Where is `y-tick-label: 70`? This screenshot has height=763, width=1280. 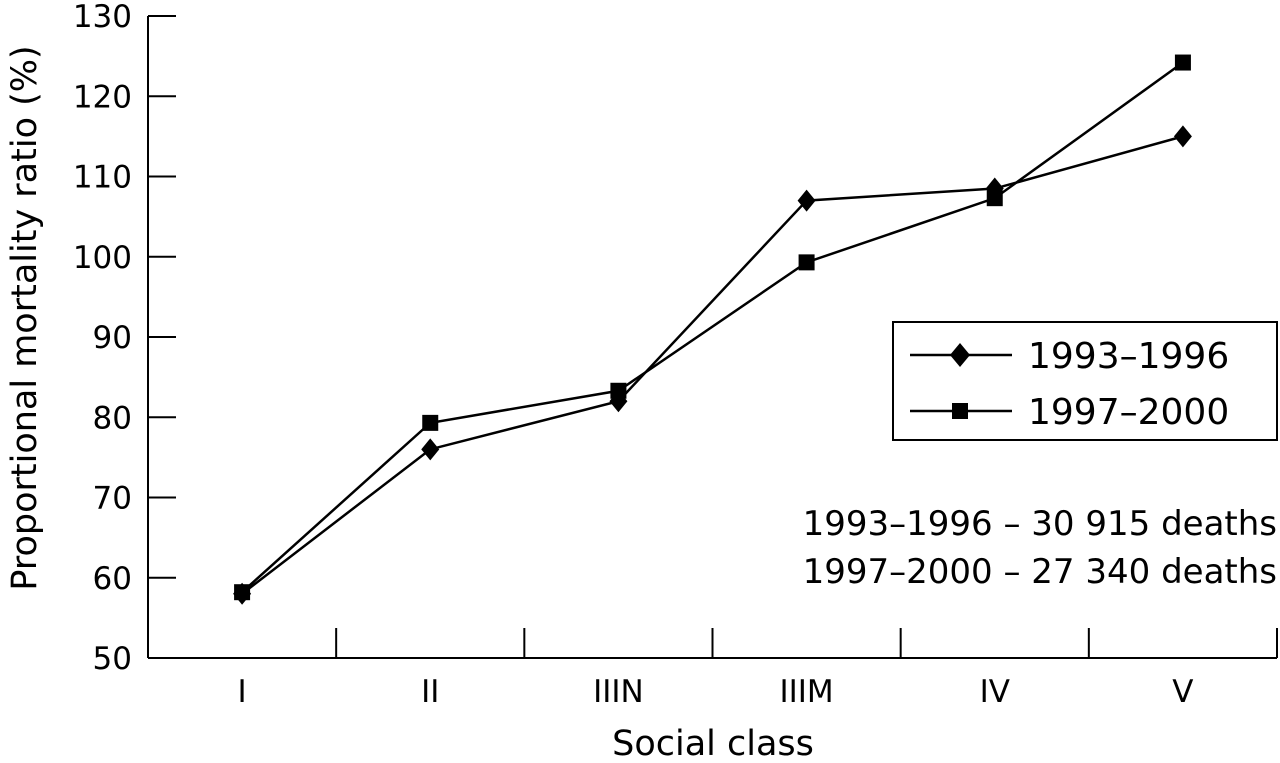
y-tick-label: 70 is located at coordinates (112, 499).